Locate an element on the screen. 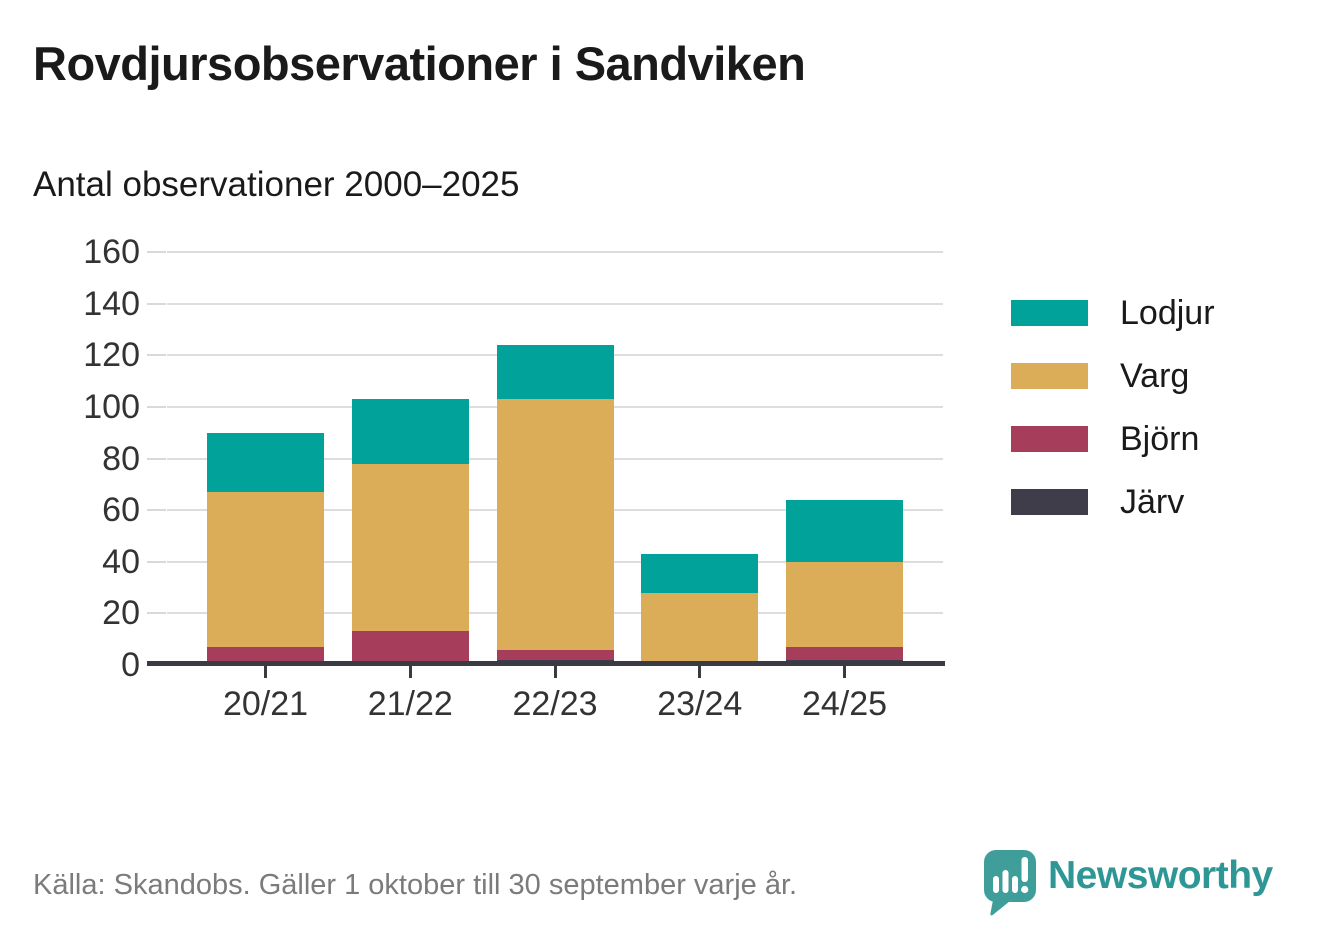  x-axis-label: 22/23 is located at coordinates (555, 704).